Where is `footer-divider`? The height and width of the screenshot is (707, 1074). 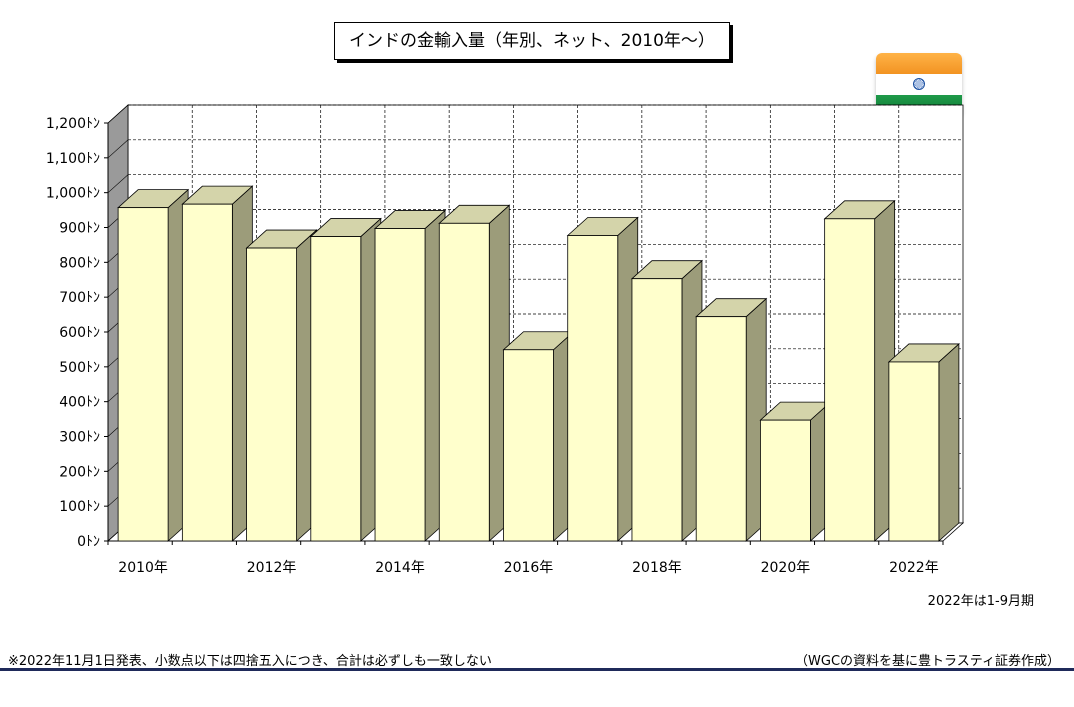
footer-divider is located at coordinates (537, 669).